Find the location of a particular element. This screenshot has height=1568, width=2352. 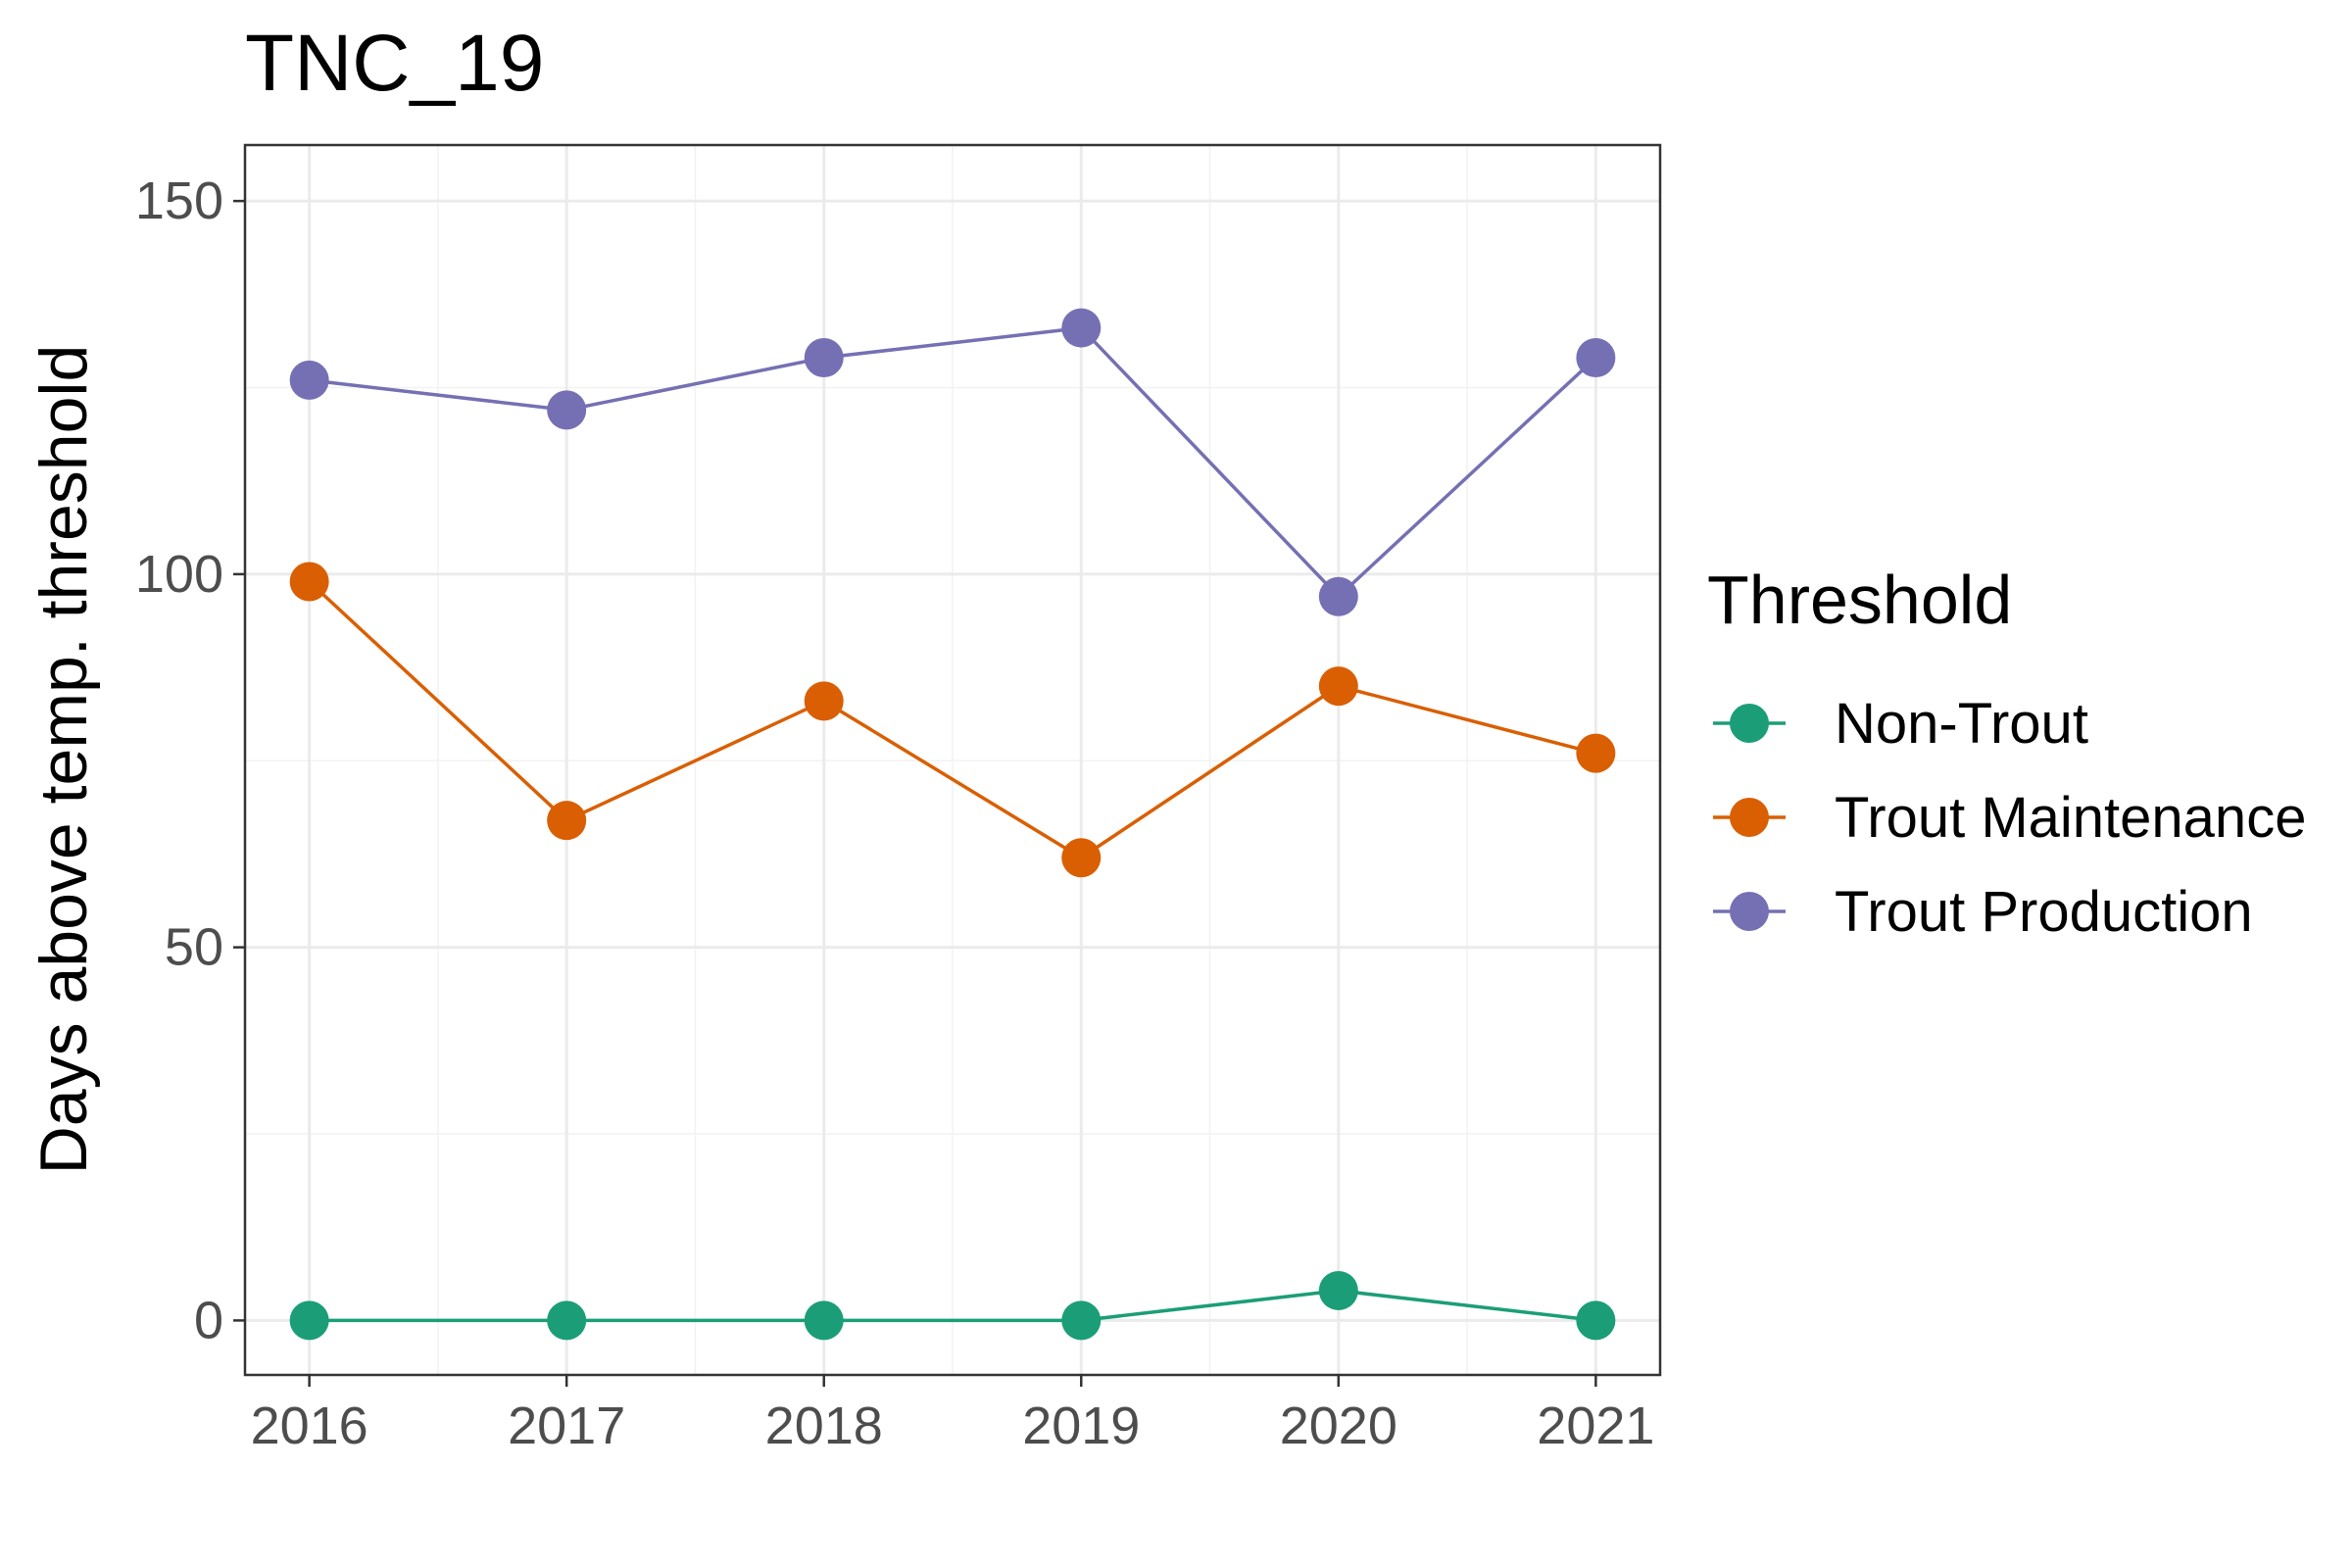

legend-title: Threshold is located at coordinates (1859, 600).